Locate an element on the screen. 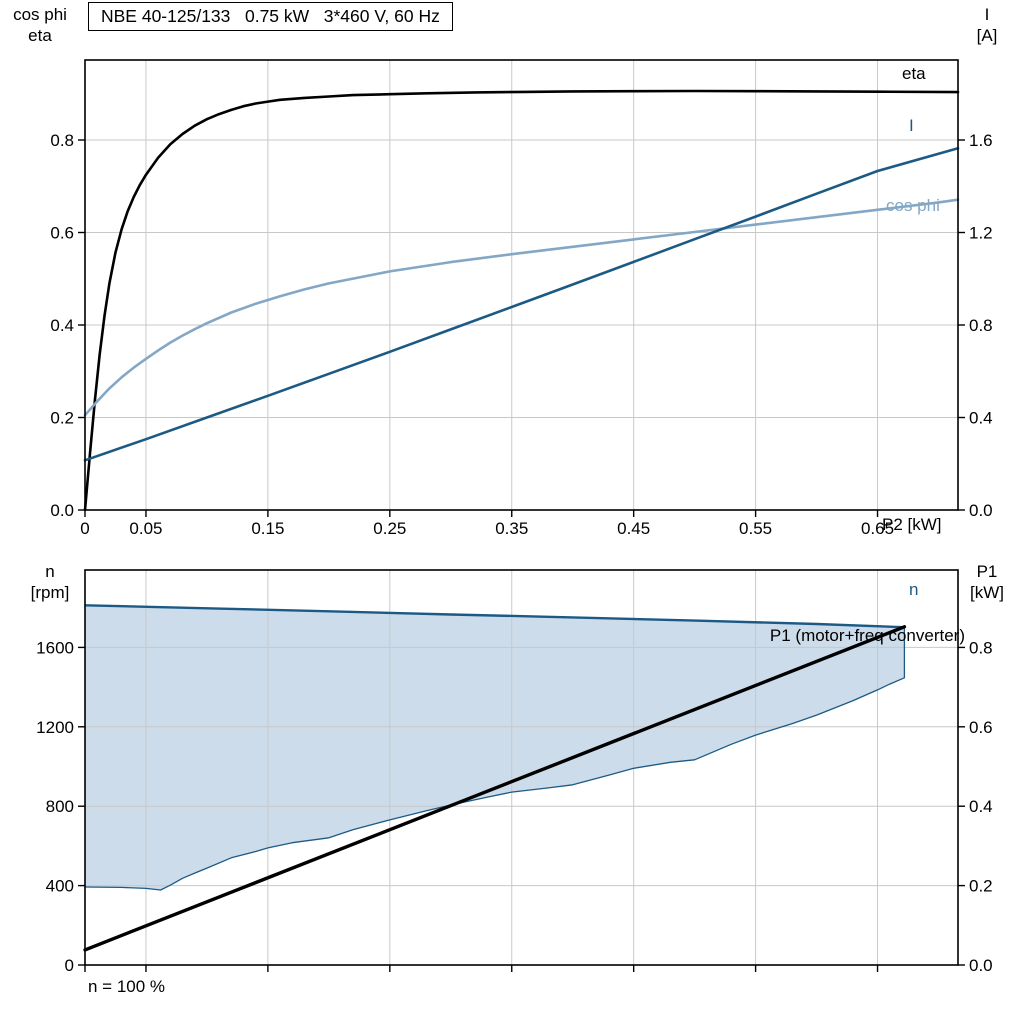 Image resolution: width=1024 pixels, height=1024 pixels. bottom-right-axis-title-line2: [kW] is located at coordinates (987, 592).